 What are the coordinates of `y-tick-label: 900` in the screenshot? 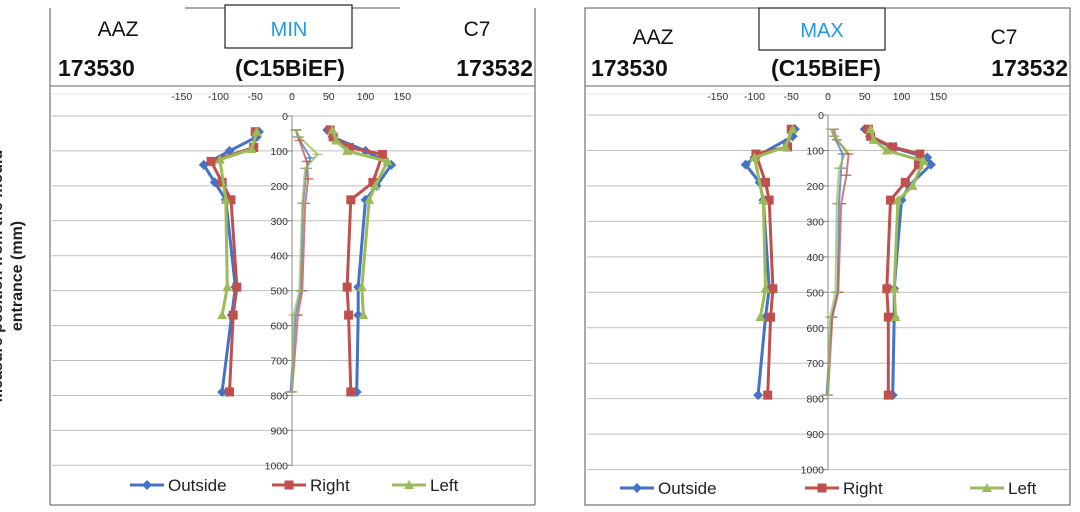 It's located at (279, 431).